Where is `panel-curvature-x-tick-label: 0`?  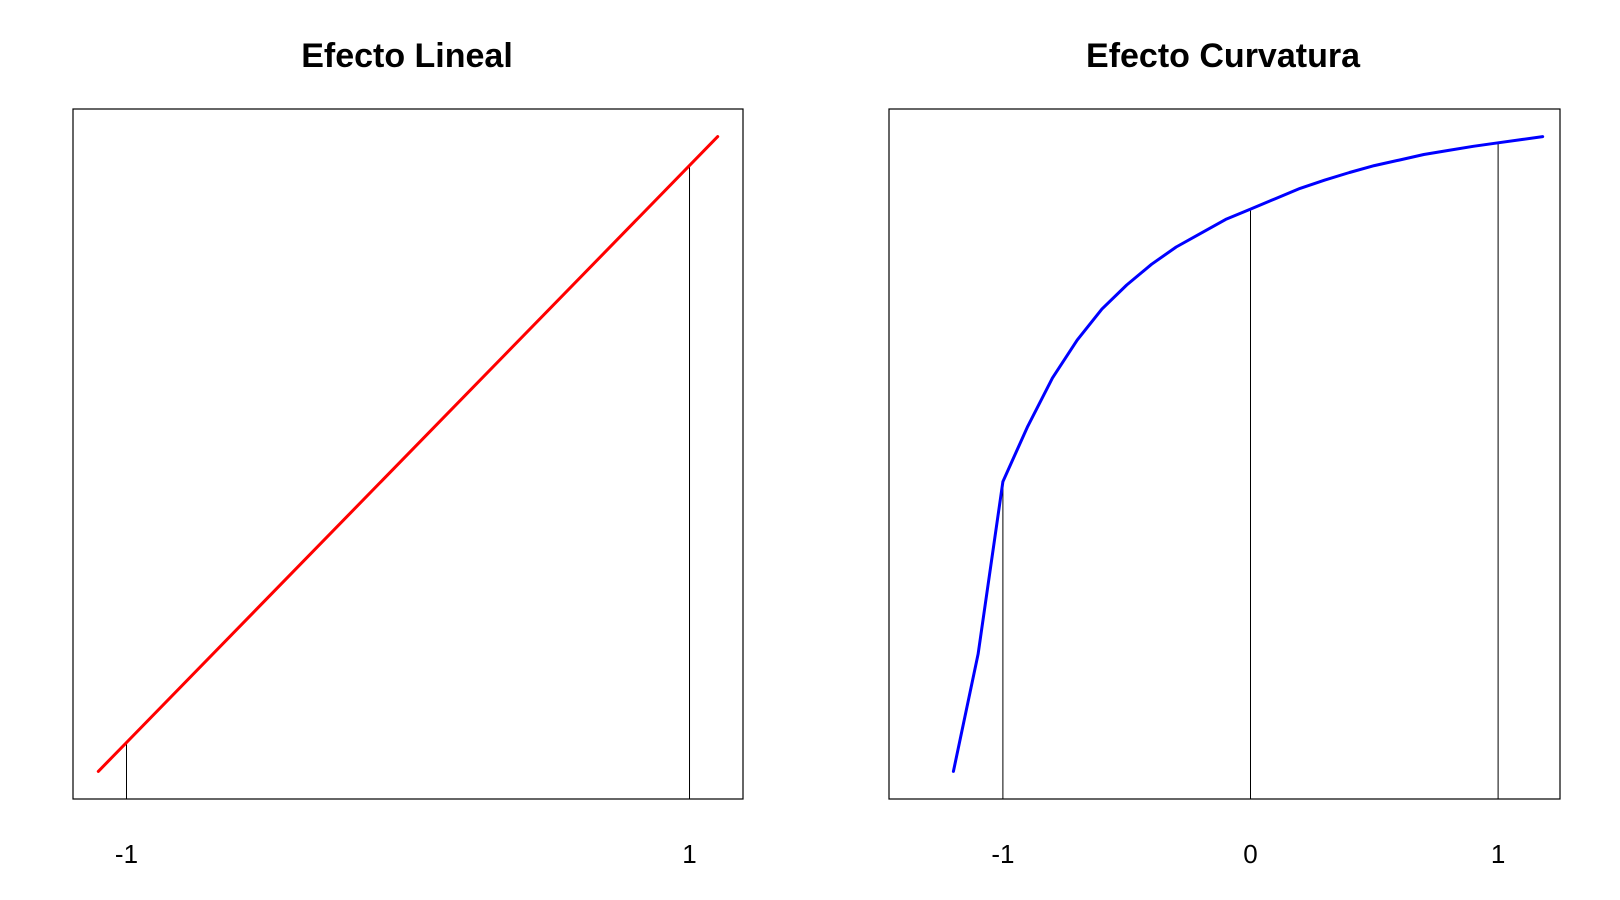
panel-curvature-x-tick-label: 0 is located at coordinates (1250, 854).